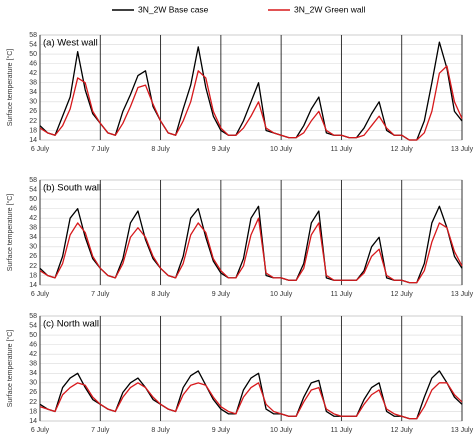 The height and width of the screenshot is (442, 474). Describe the element at coordinates (329, 9) in the screenshot. I see `legend-label: 3N_2W Green wall` at that location.